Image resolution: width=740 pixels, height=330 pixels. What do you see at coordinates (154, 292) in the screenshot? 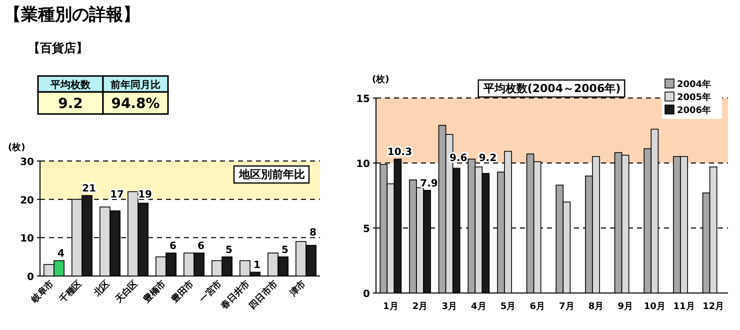
I see `x-tick-label: 豊橋市` at bounding box center [154, 292].